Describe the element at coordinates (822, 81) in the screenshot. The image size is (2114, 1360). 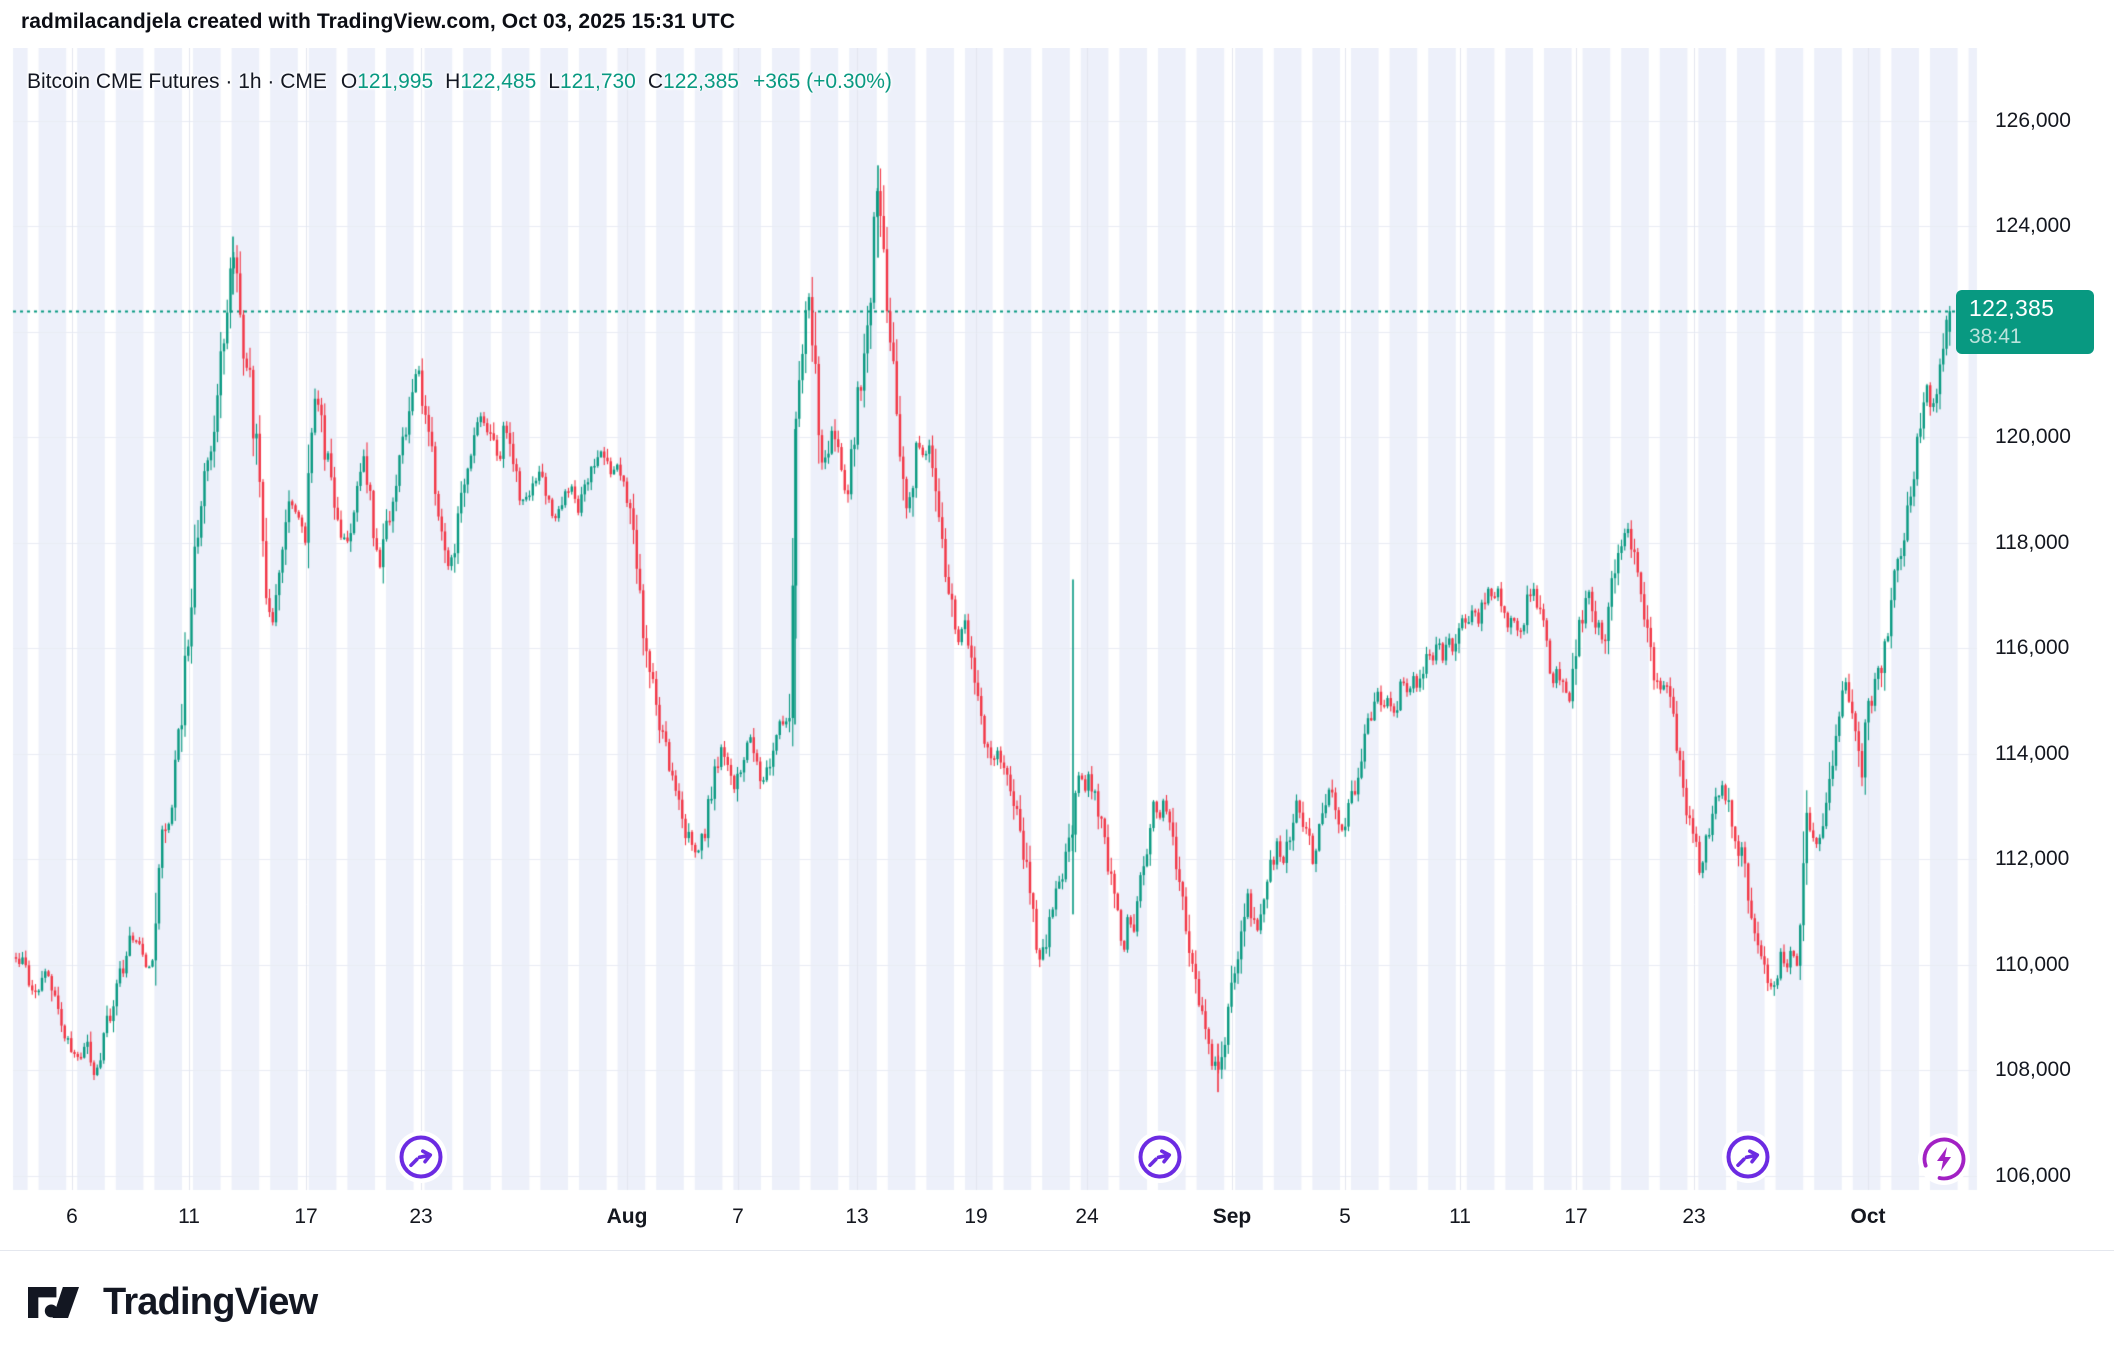
I see `legend-change: +365 (+0.30%)` at that location.